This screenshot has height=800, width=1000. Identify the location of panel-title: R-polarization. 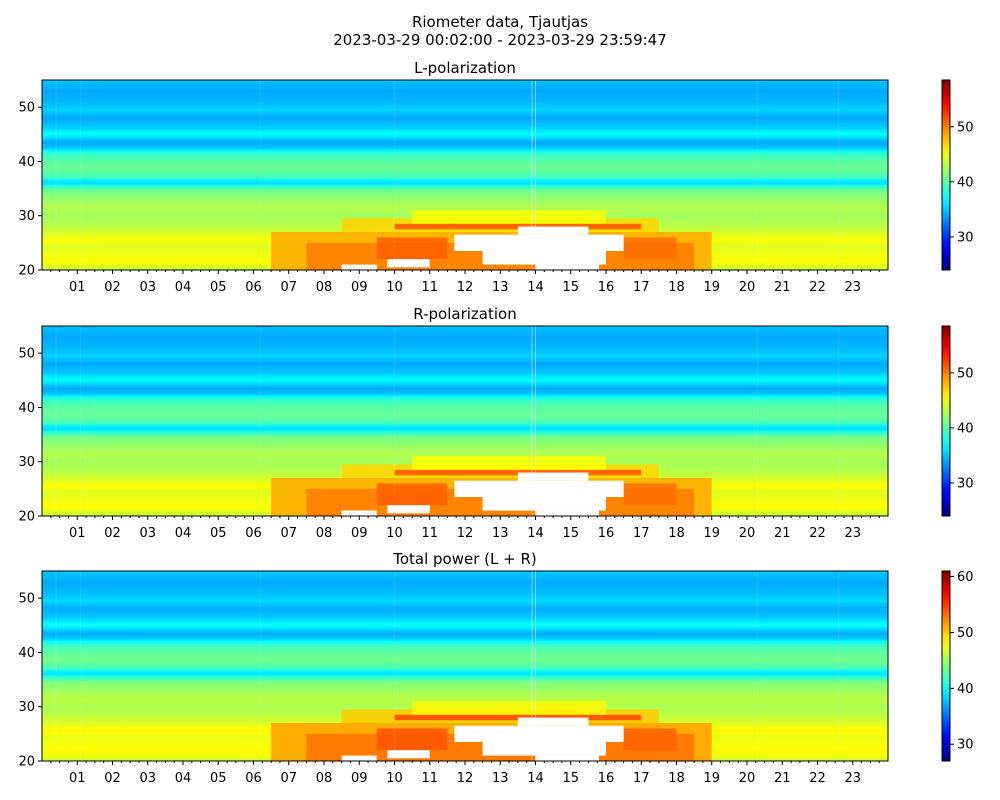
(464, 314).